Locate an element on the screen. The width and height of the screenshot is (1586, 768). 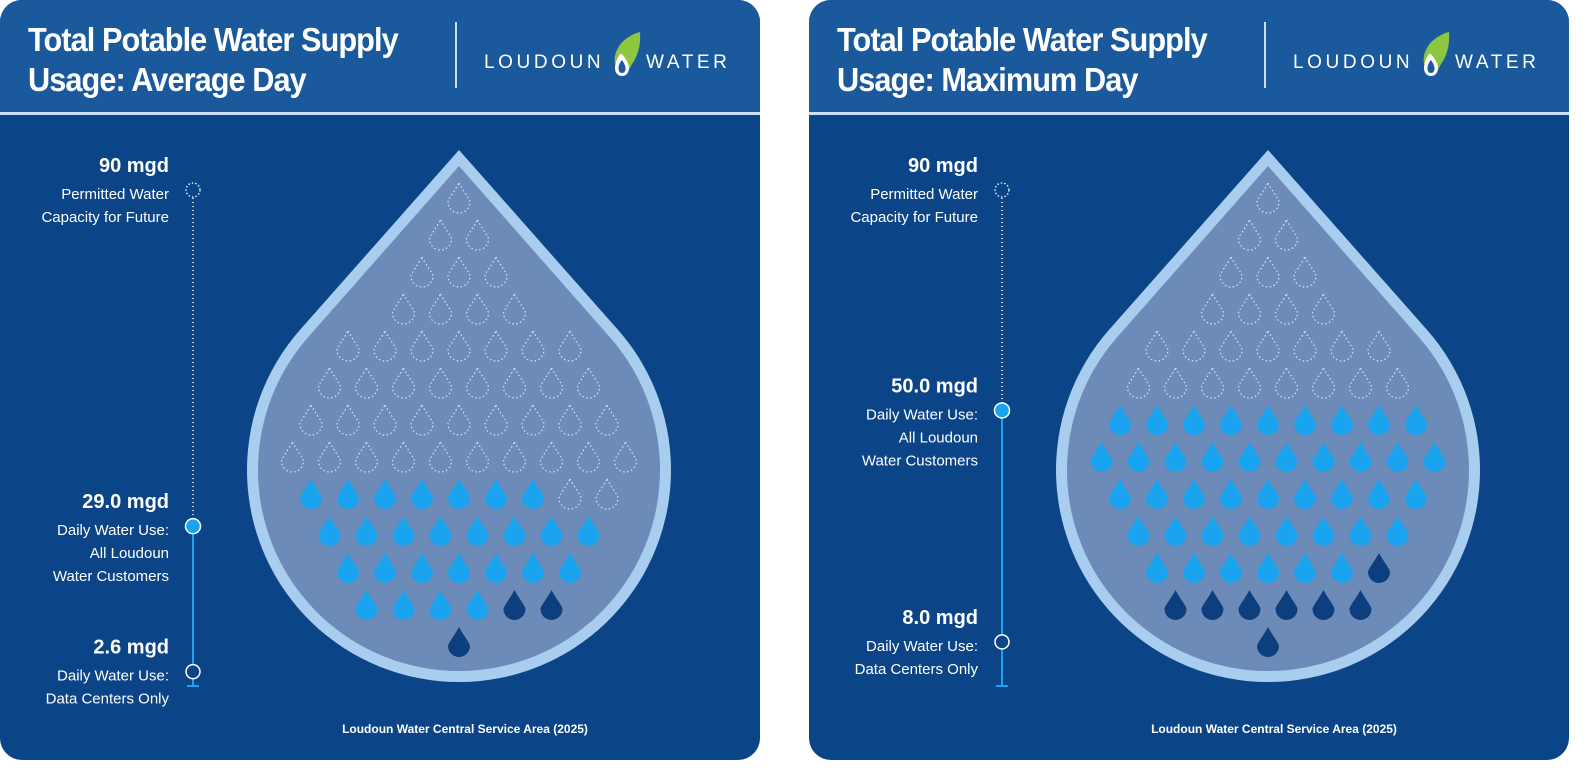
logo-word-loudoun: LOUDOUN is located at coordinates (544, 62).